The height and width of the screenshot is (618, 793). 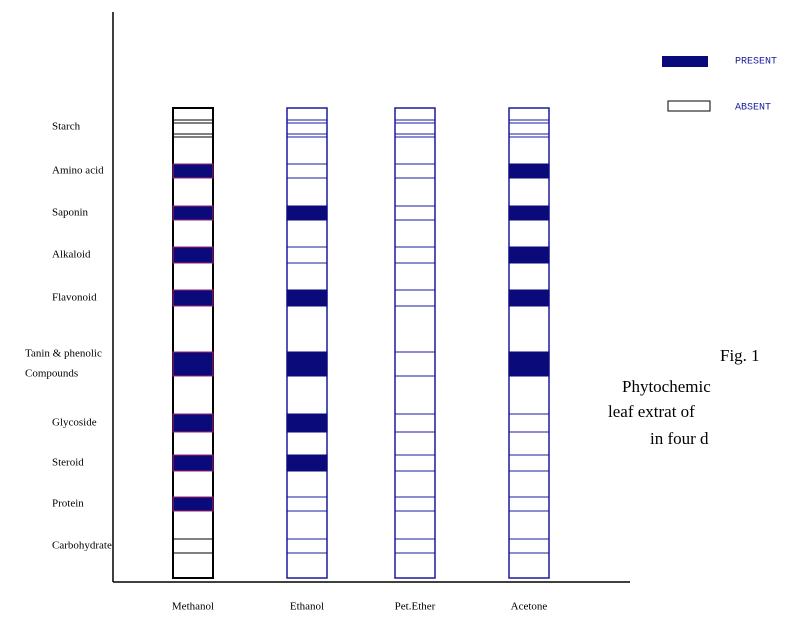 I want to click on row-label: Glycoside, so click(x=74, y=423).